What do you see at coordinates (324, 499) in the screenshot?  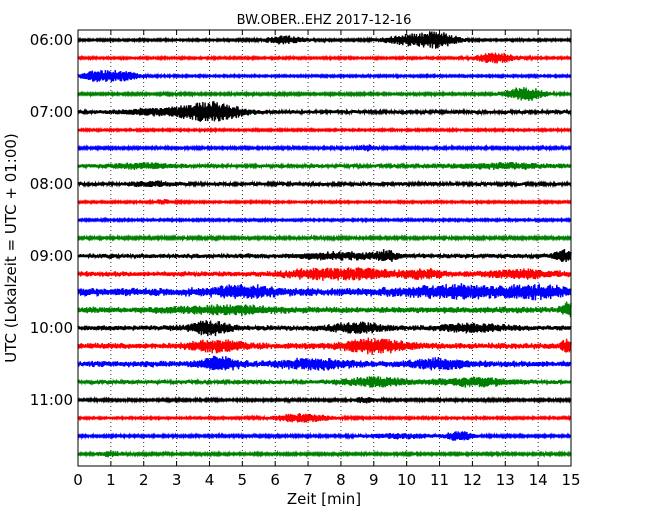 I see `x-axis-label: Zeit [min]` at bounding box center [324, 499].